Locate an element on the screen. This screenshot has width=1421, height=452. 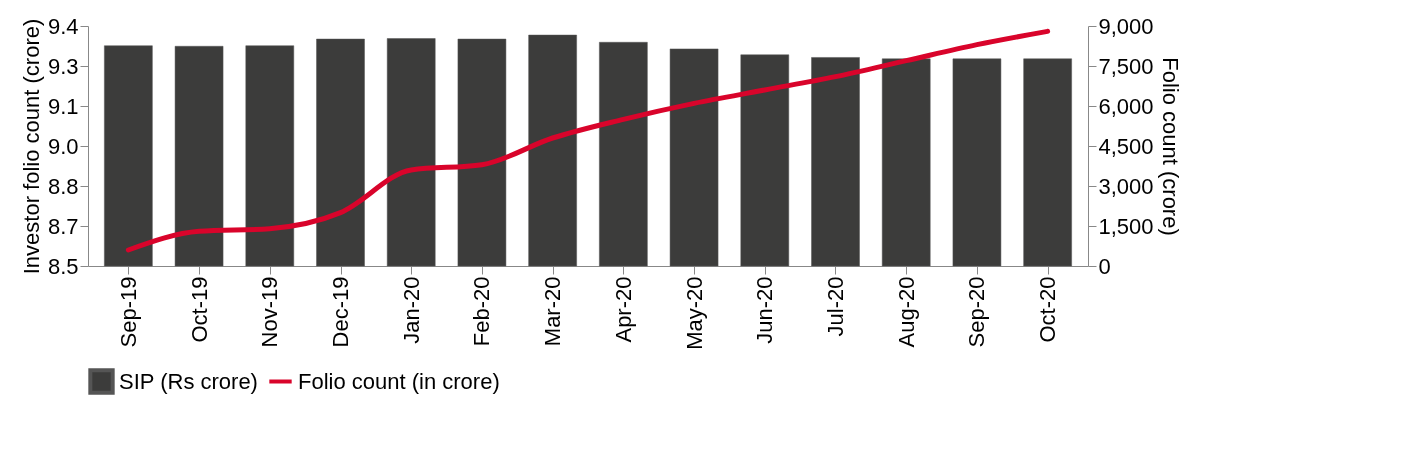
y-axis-title: Investor folio count (crore) is located at coordinates (31, 146).